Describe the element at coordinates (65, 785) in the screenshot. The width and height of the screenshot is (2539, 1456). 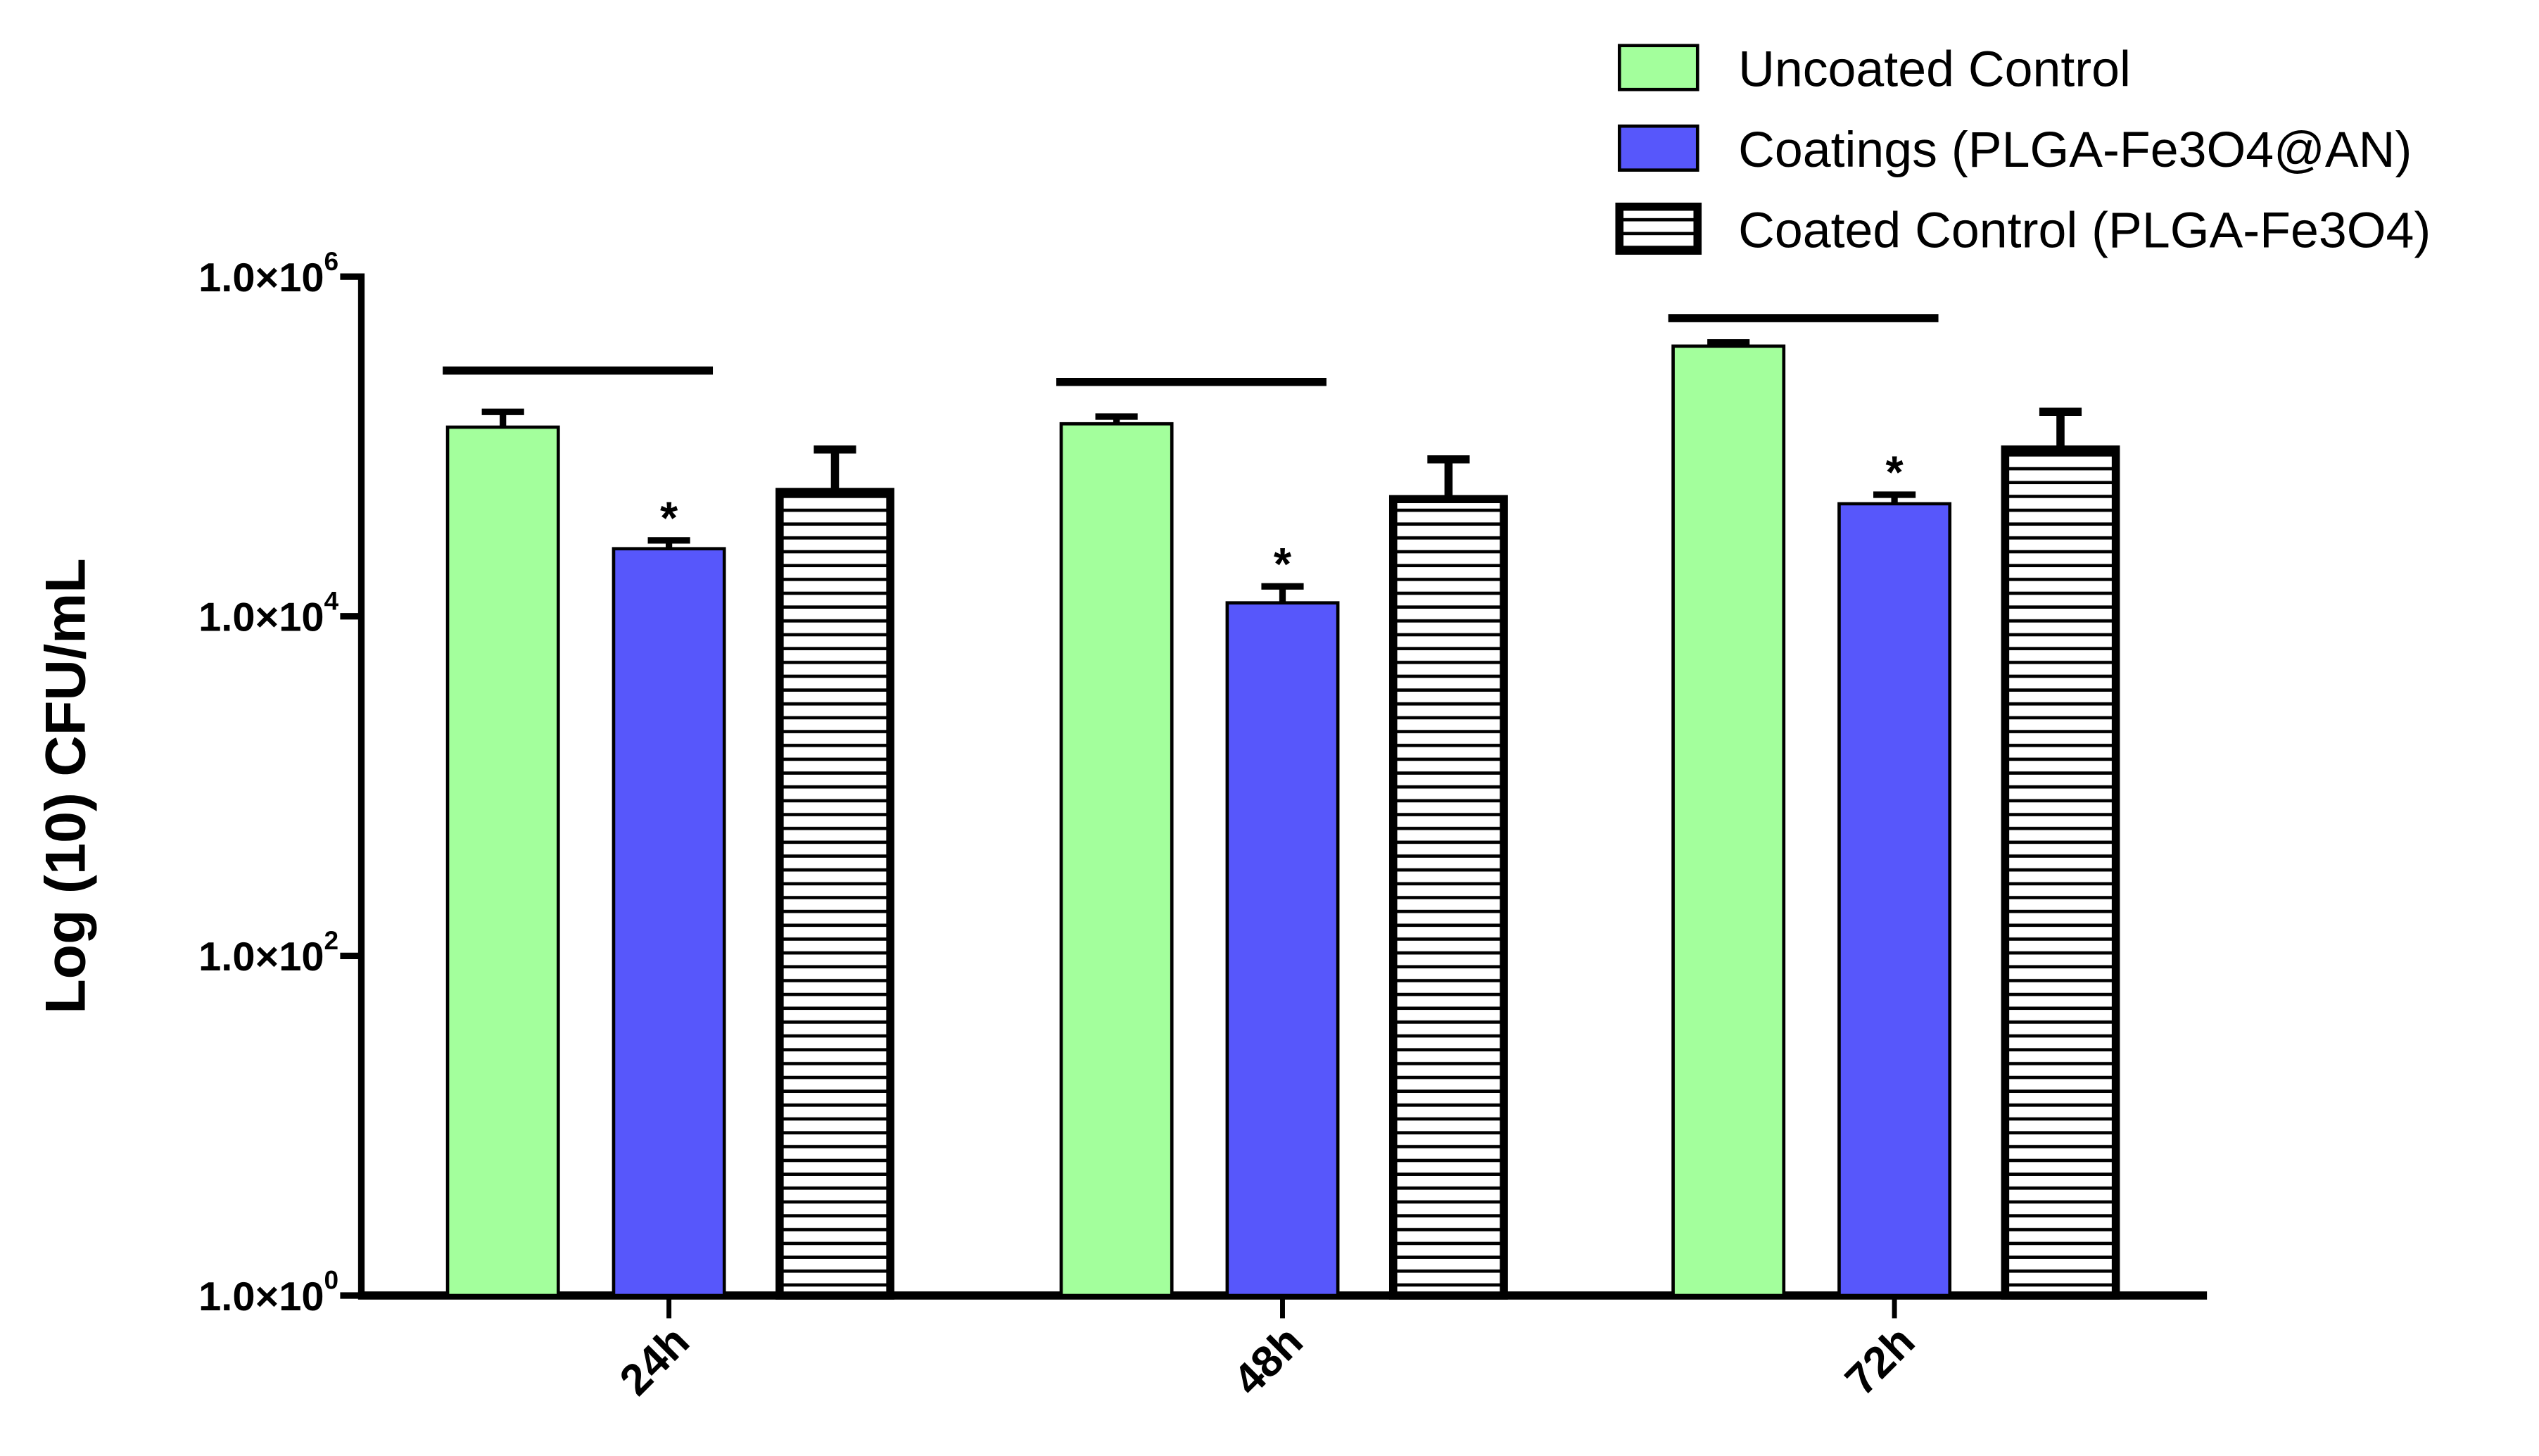
I see `y-axis-label: Log (10) CFU/mL` at that location.